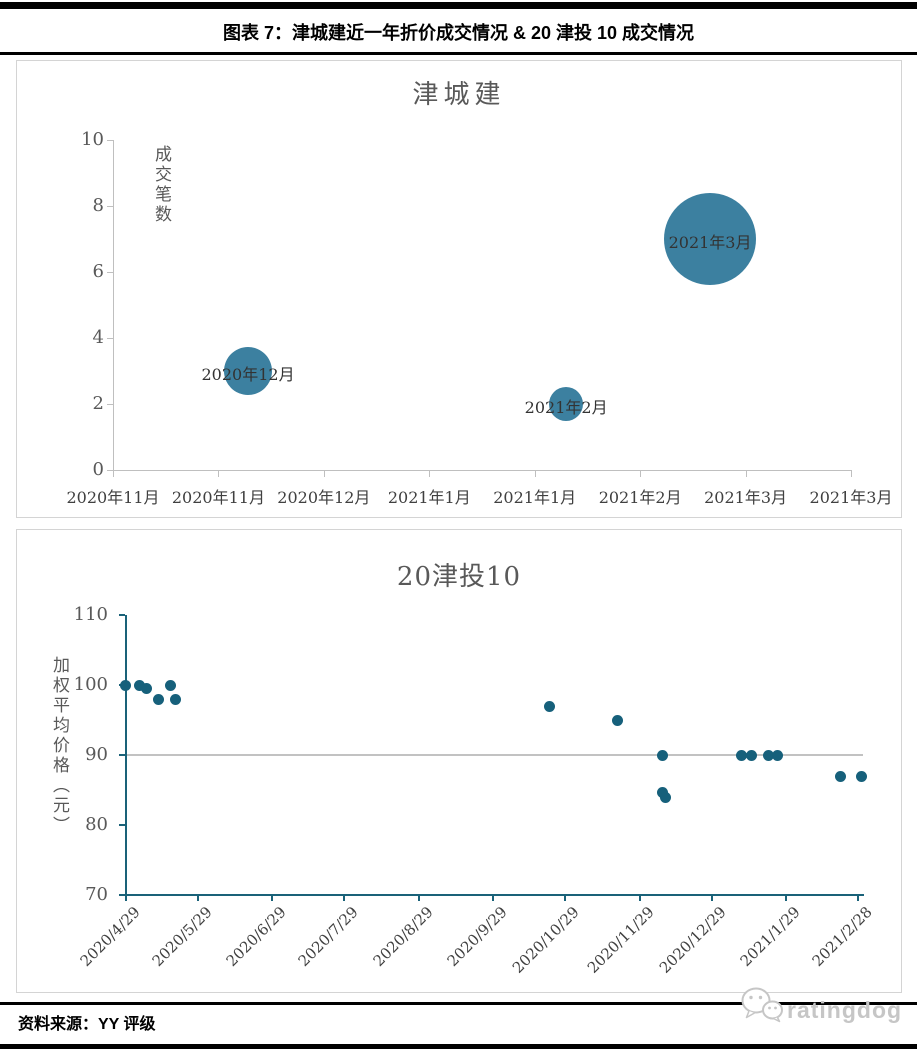 The height and width of the screenshot is (1054, 917). Describe the element at coordinates (458, 33) in the screenshot. I see `figure-title: 图表 7：津城建近一年折价成交情况 & 20 津投 10 成交情况` at that location.